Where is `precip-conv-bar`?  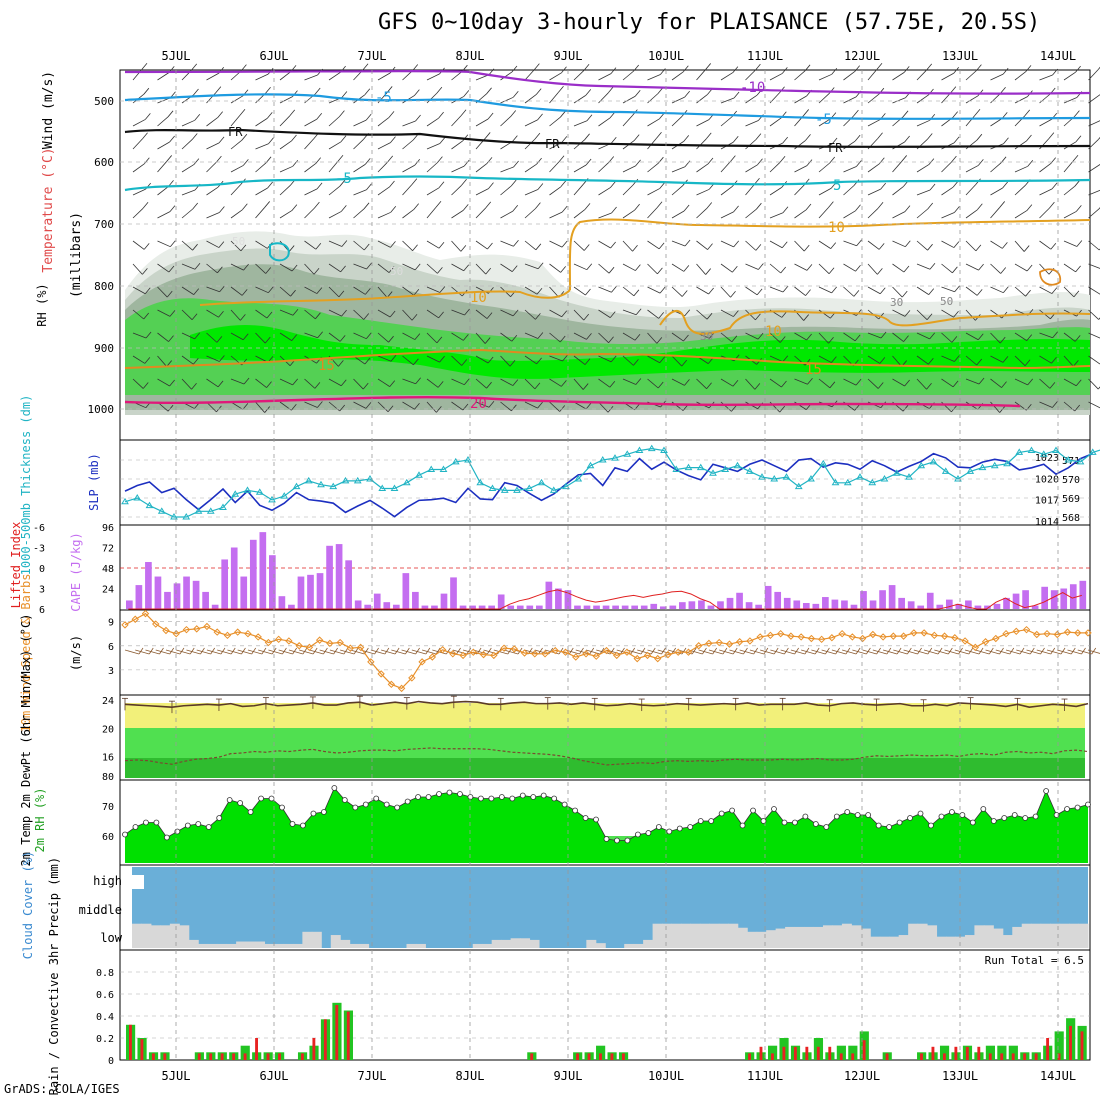 precip-conv-bar is located at coordinates (600, 1056).